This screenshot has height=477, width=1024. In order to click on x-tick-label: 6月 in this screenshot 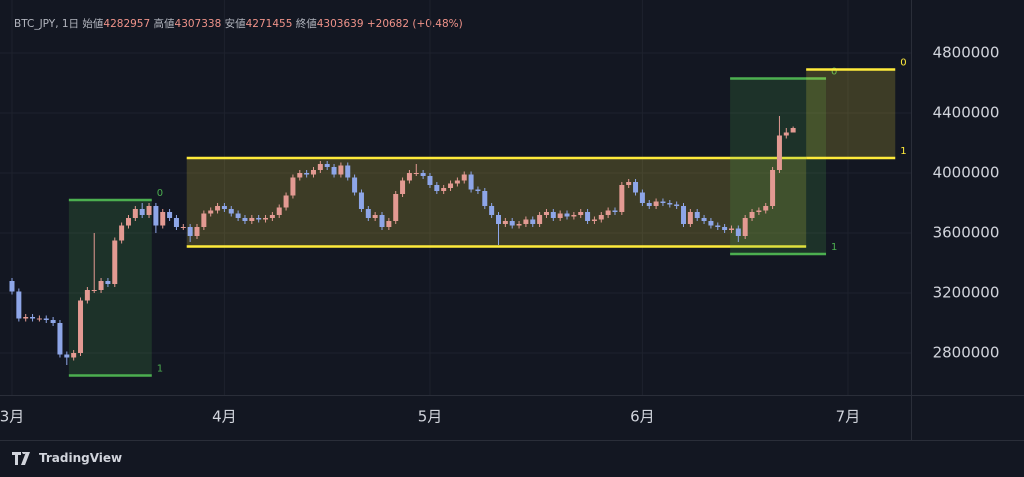, I will do `click(642, 417)`.